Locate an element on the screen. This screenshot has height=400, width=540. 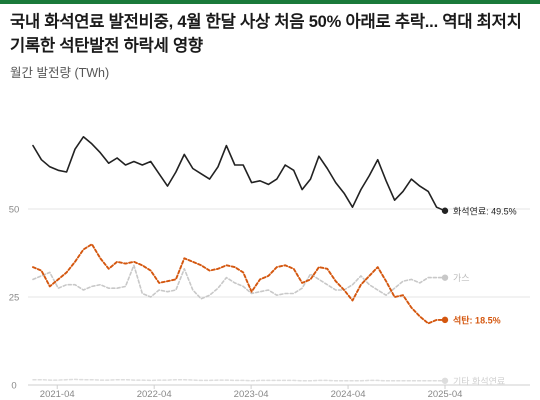
x-tick-2023-04: 2023-04 is located at coordinates (251, 394).